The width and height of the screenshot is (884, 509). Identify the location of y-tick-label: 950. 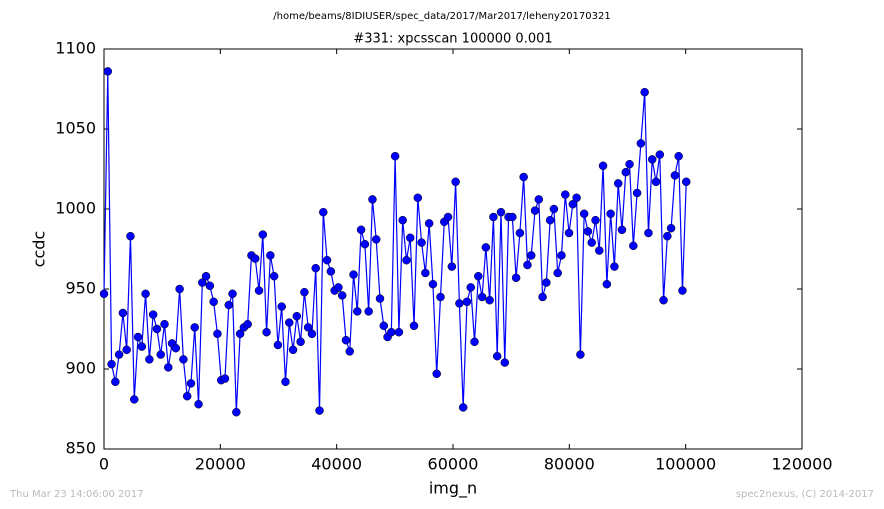
(80, 288).